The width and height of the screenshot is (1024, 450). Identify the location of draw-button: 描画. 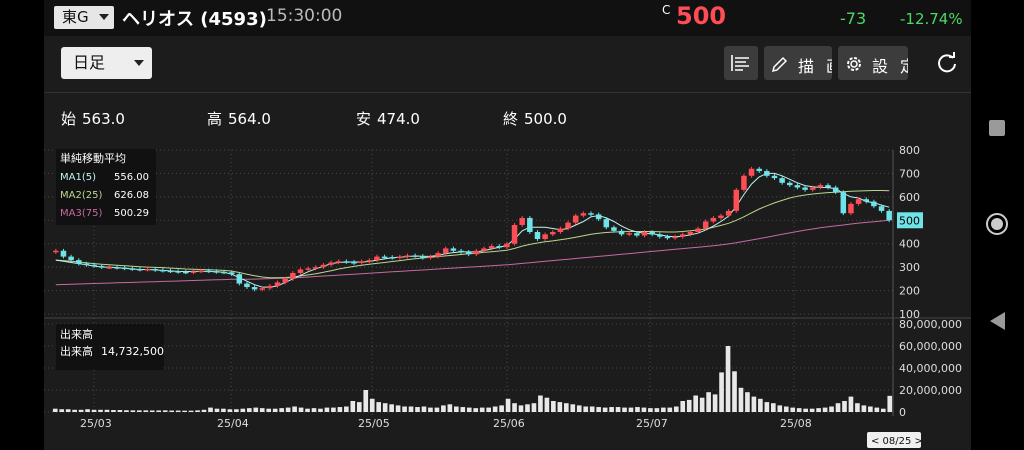
(798, 63).